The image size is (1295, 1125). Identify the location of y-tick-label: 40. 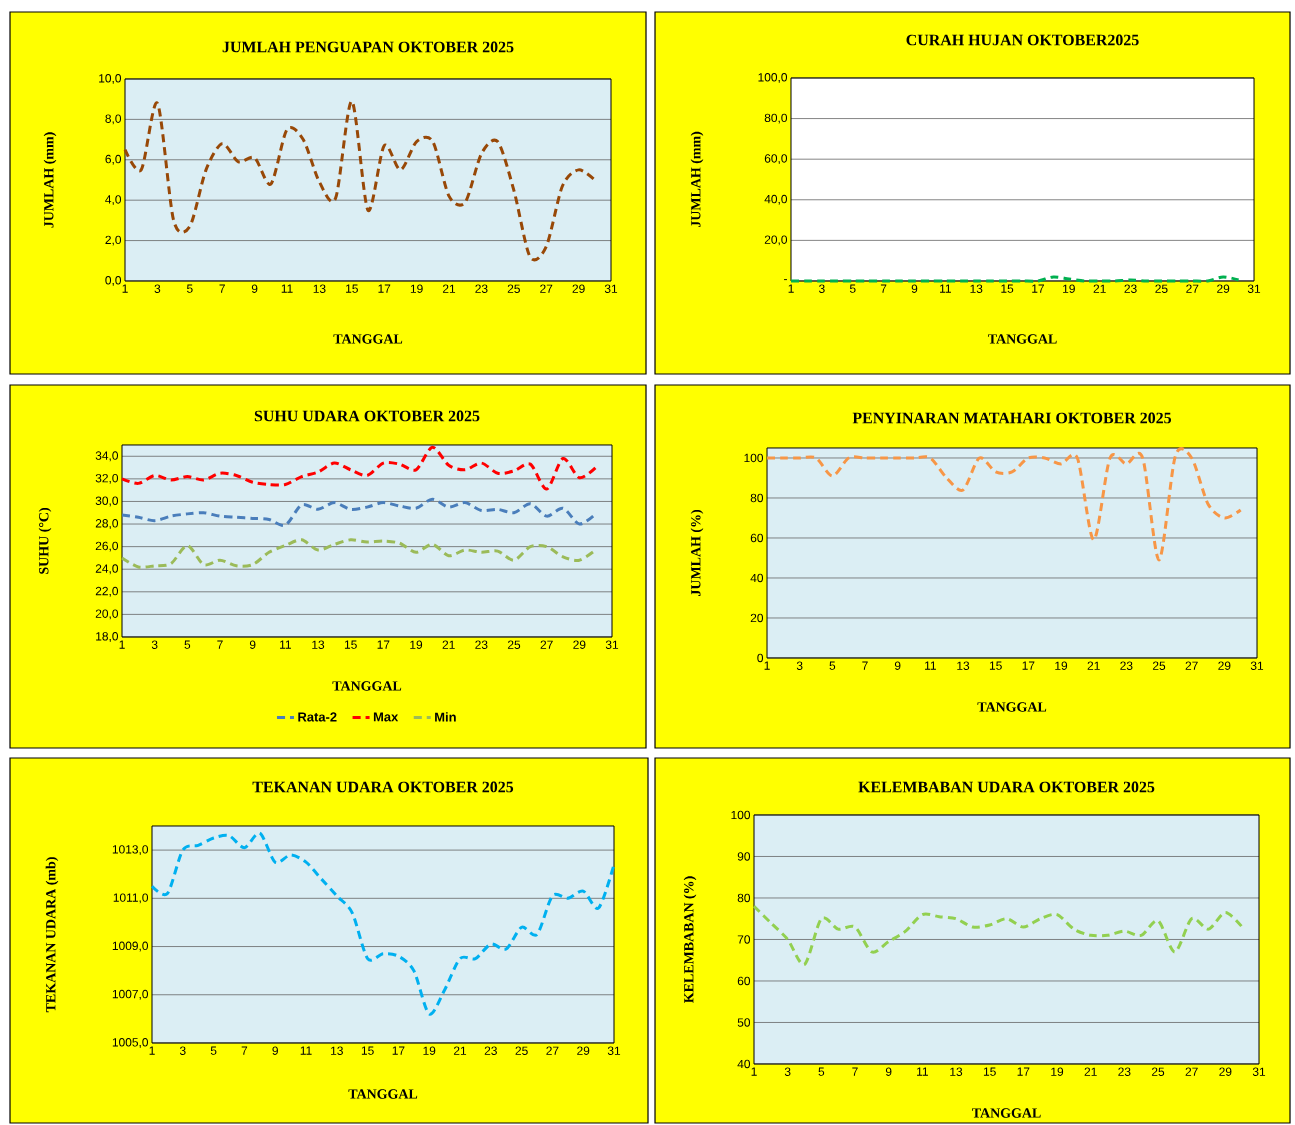
(757, 578).